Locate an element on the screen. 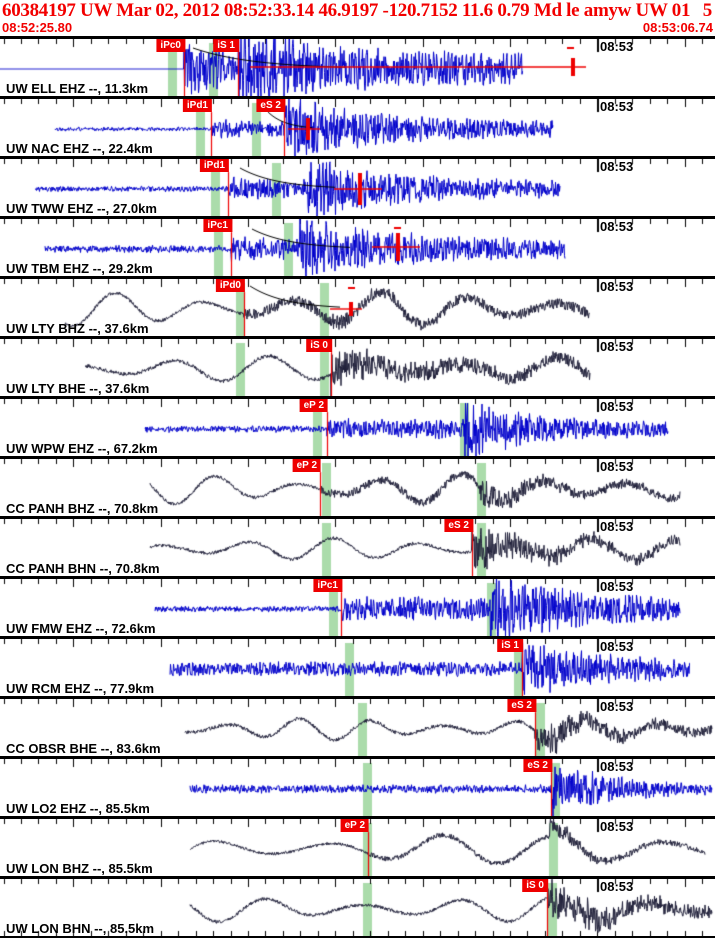  trace-panel-ell-ehz: iPc0 iS 1 UW ELL EHZ --, 11.3km 08:53 is located at coordinates (357, 66).